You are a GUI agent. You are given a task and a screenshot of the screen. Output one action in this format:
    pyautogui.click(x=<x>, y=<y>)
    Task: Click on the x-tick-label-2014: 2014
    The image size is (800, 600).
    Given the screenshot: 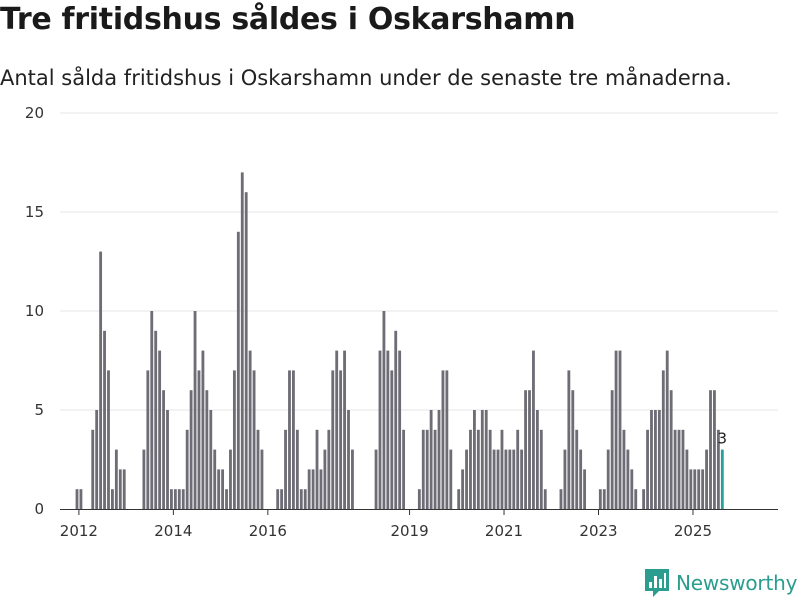 What is the action you would take?
    pyautogui.click(x=173, y=531)
    